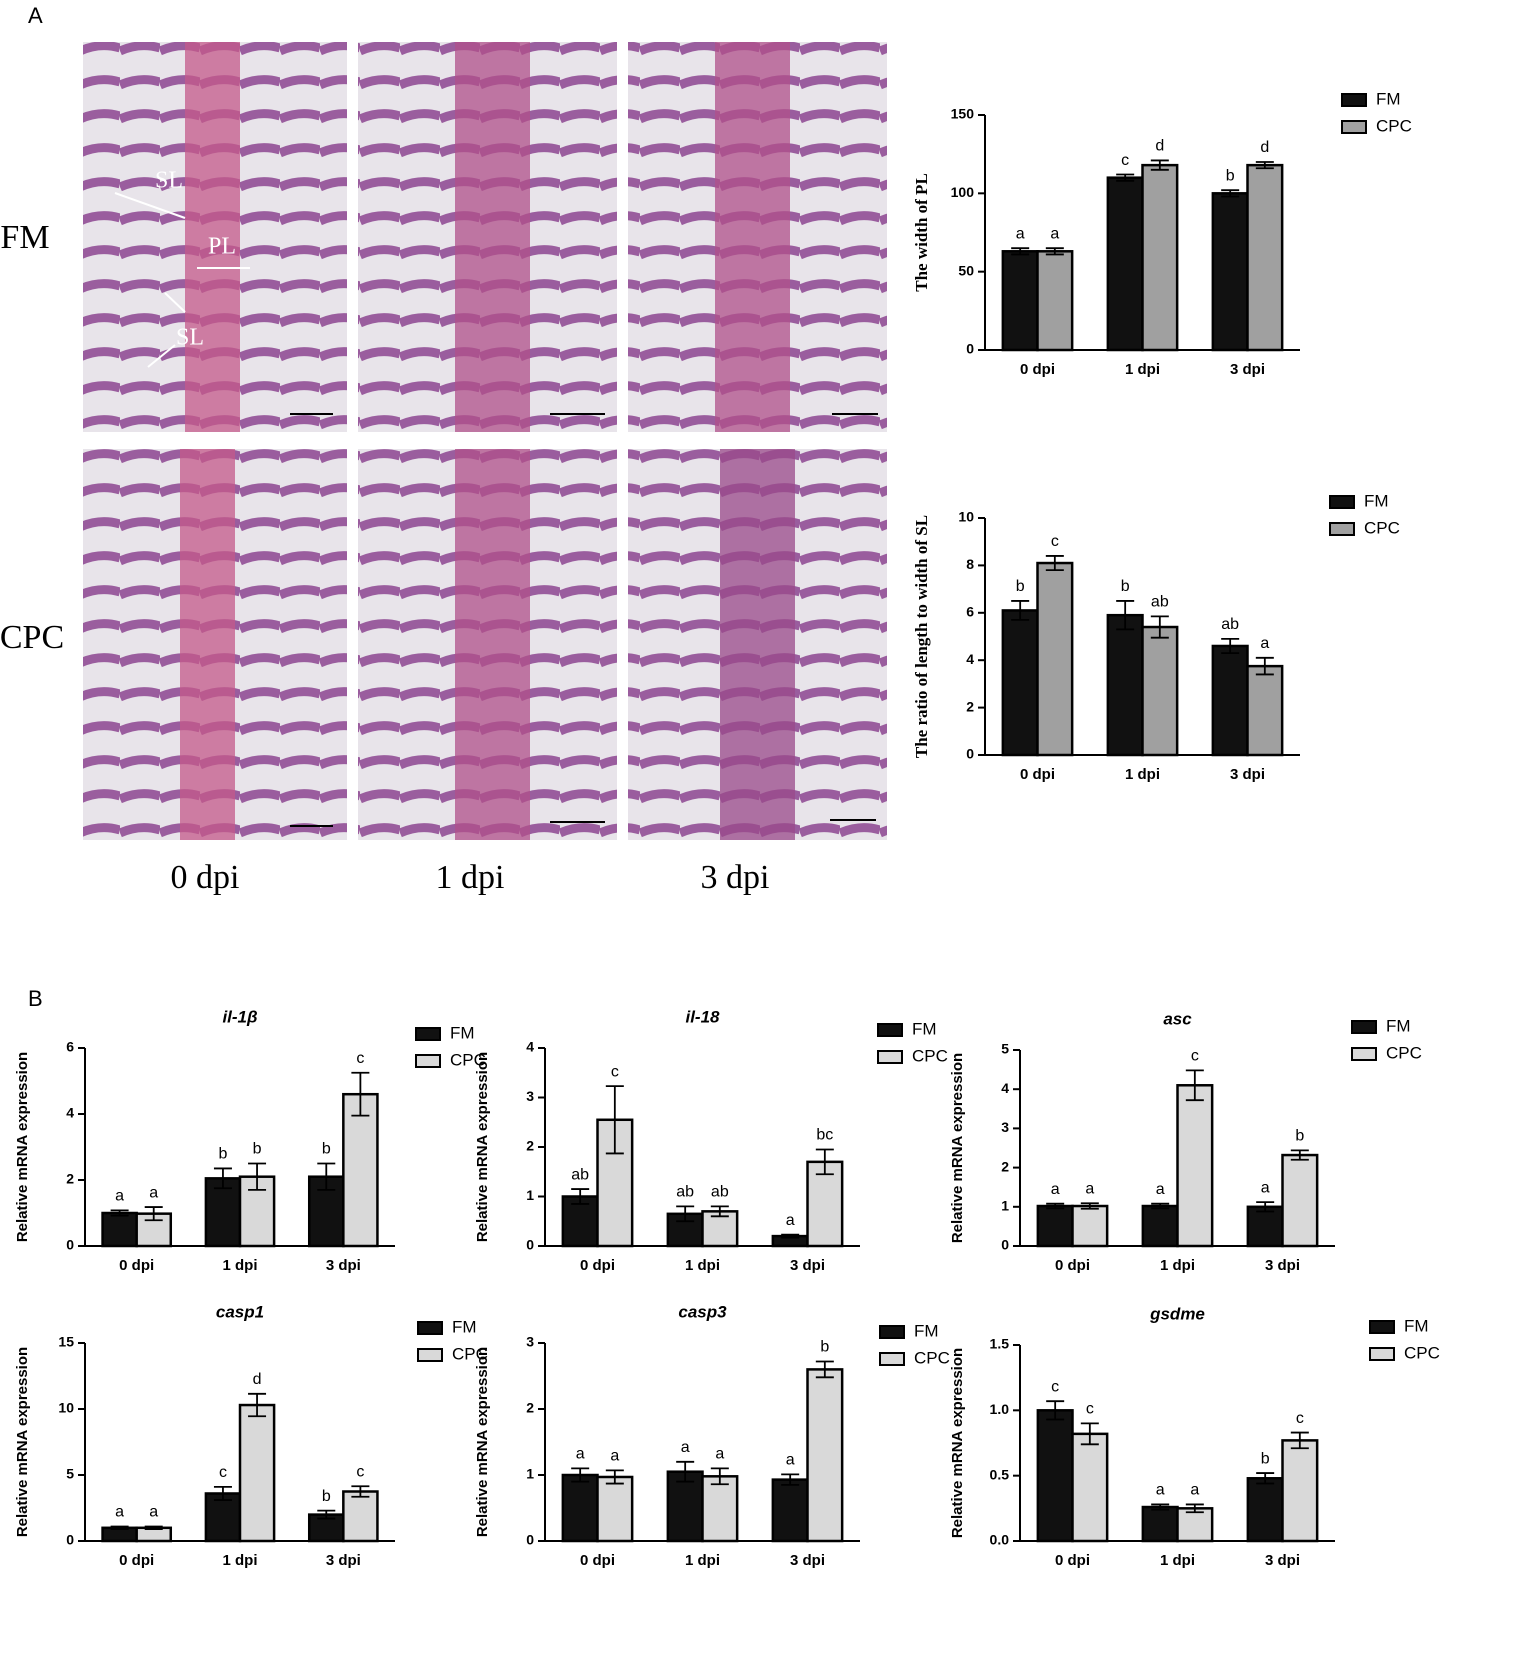  I want to click on y-tick-label: 1, so click(530, 1474).